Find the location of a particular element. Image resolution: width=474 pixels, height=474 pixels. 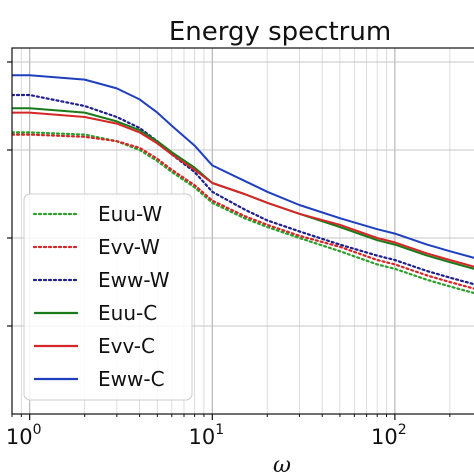

chart-title: Energy spectrum is located at coordinates (280, 32).